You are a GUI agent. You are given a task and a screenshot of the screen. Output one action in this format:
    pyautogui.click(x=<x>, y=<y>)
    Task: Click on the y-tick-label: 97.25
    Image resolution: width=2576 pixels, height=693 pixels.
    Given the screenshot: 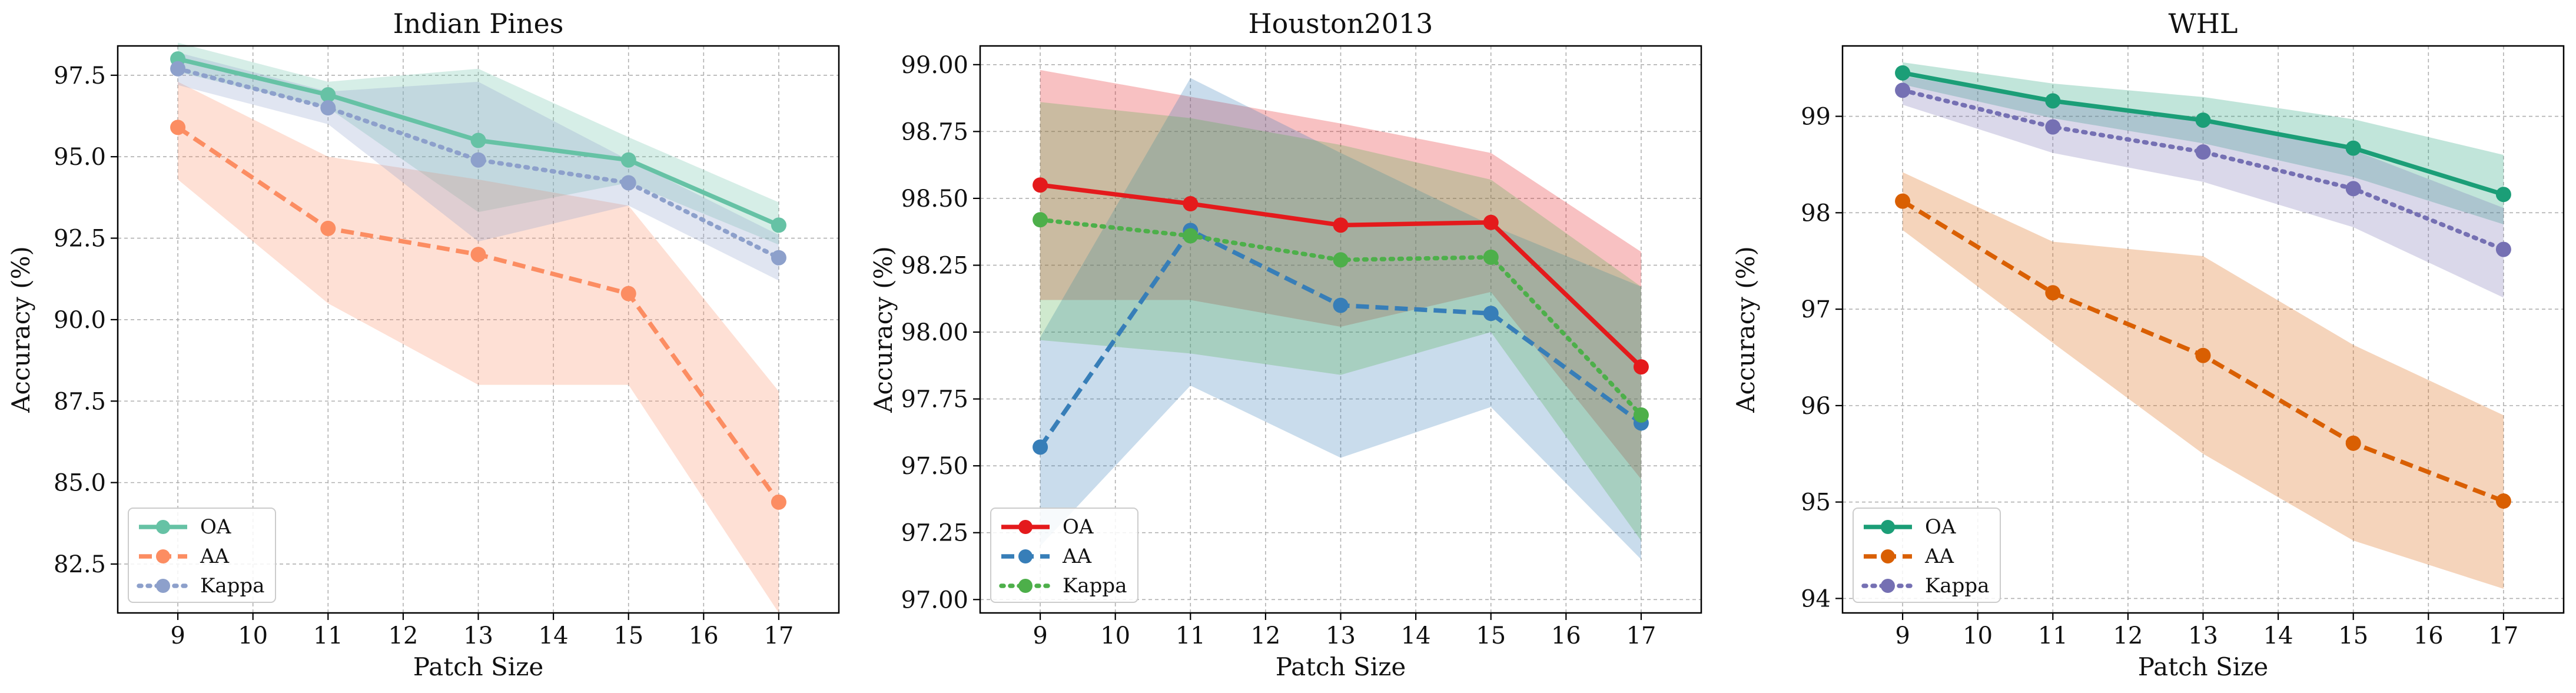 What is the action you would take?
    pyautogui.click(x=934, y=533)
    